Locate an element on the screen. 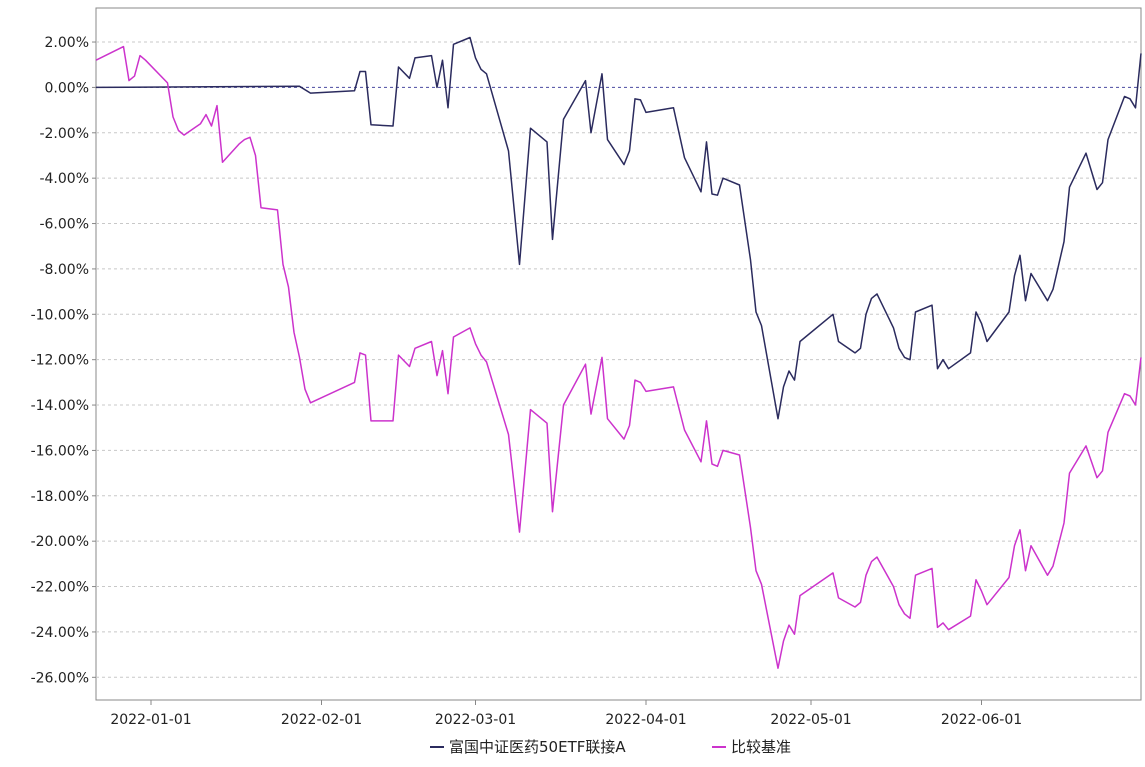 This screenshot has height=767, width=1145. y-tick-label: -2.00% is located at coordinates (64, 134).